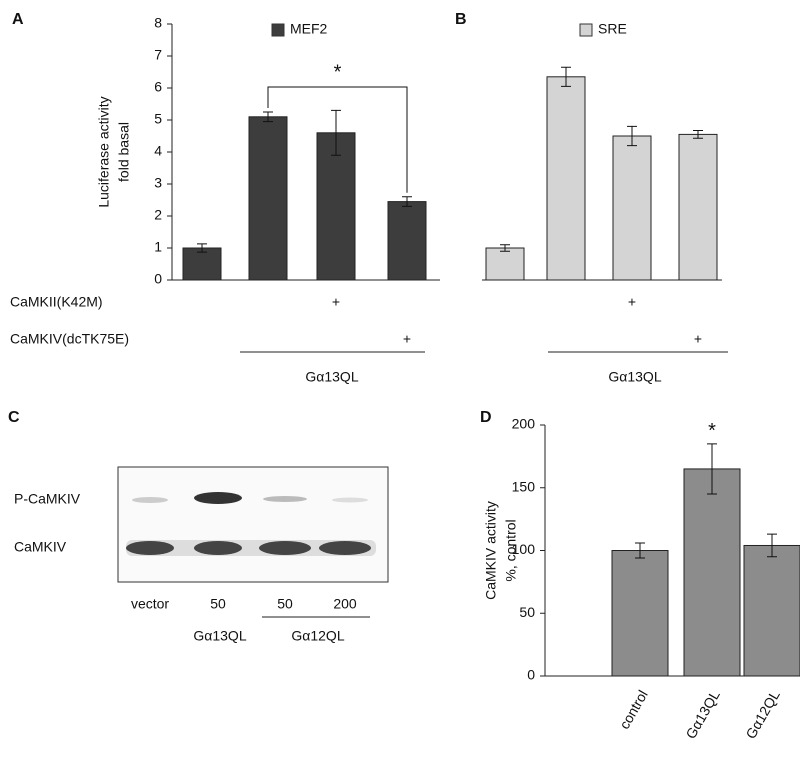 Image resolution: width=800 pixels, height=762 pixels. Describe the element at coordinates (309, 29) in the screenshot. I see `legend-label: MEF2` at that location.